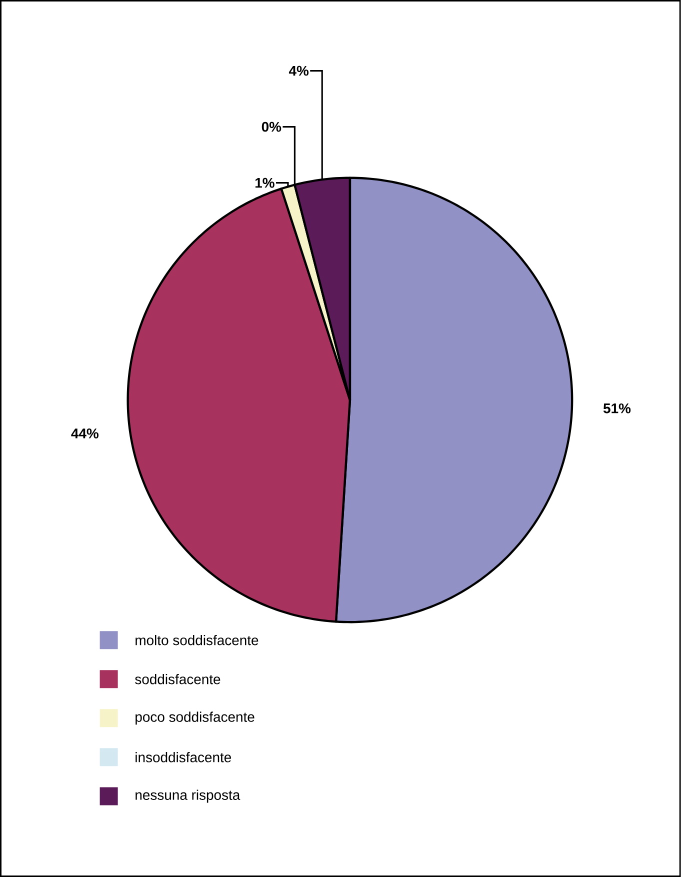 The width and height of the screenshot is (681, 877). I want to click on legend-label: soddisfacente, so click(177, 679).